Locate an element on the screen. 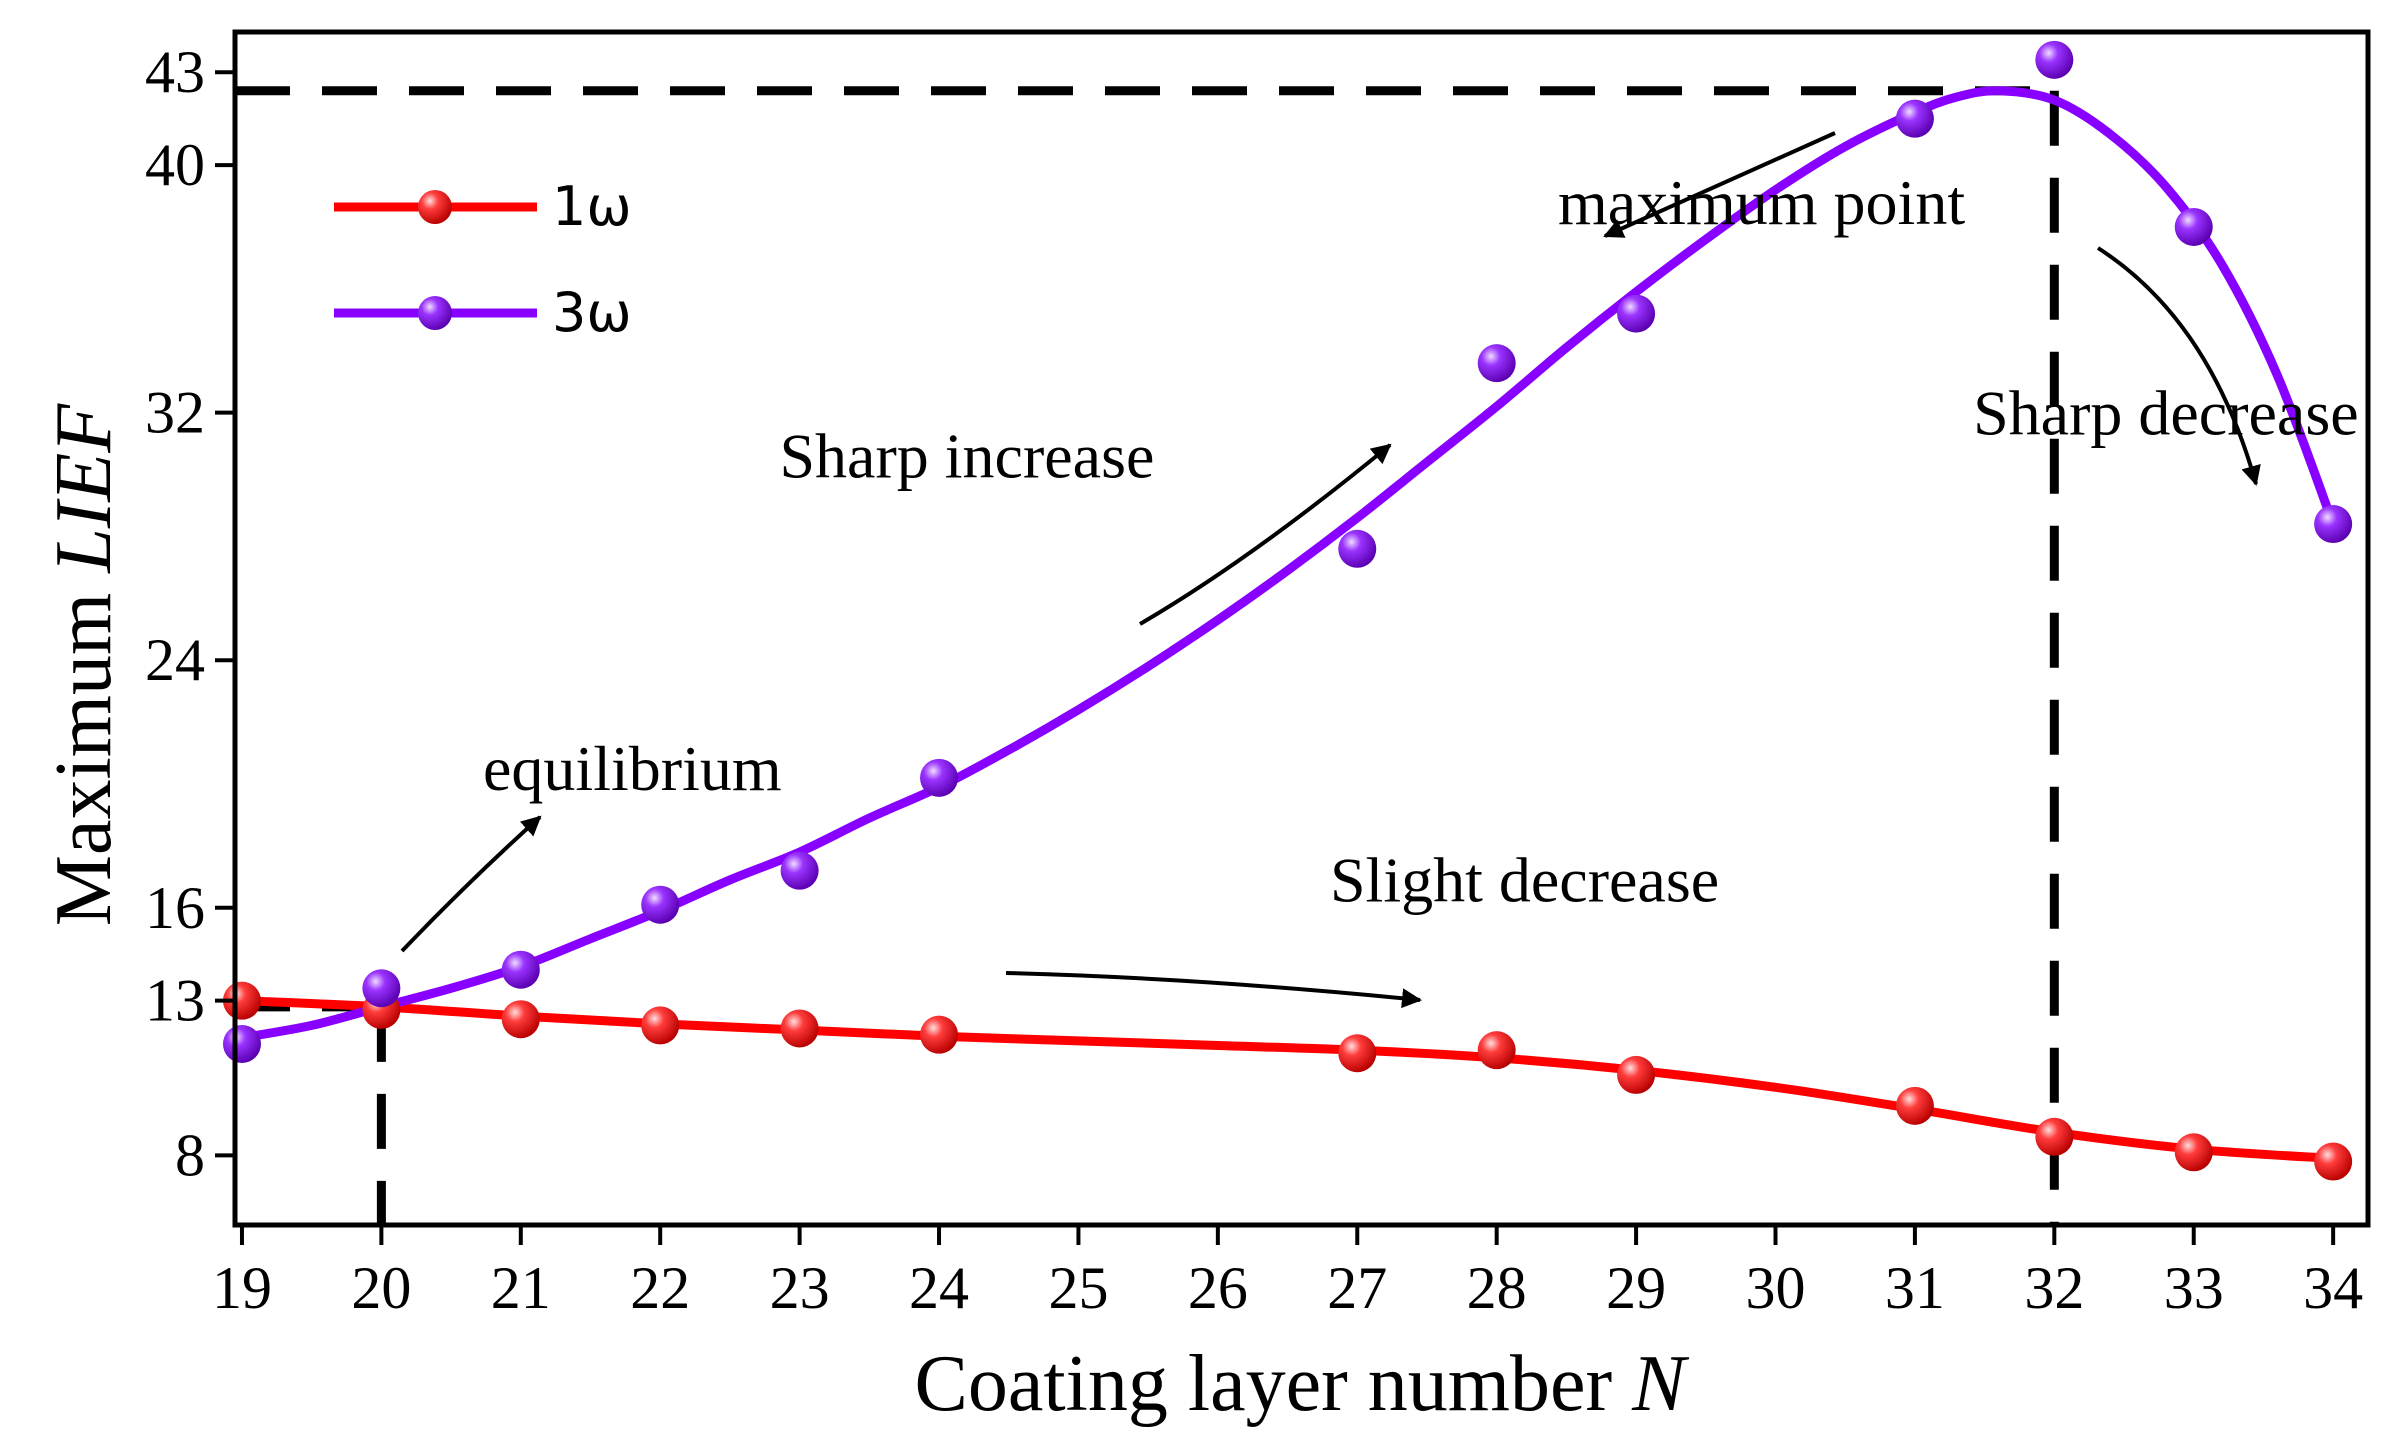  annotation-label: maximum point is located at coordinates (1761, 202).